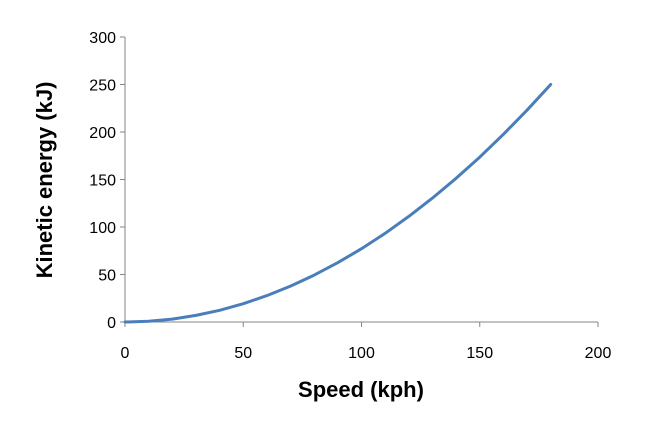  What do you see at coordinates (598, 353) in the screenshot?
I see `x-tick-label: 200` at bounding box center [598, 353].